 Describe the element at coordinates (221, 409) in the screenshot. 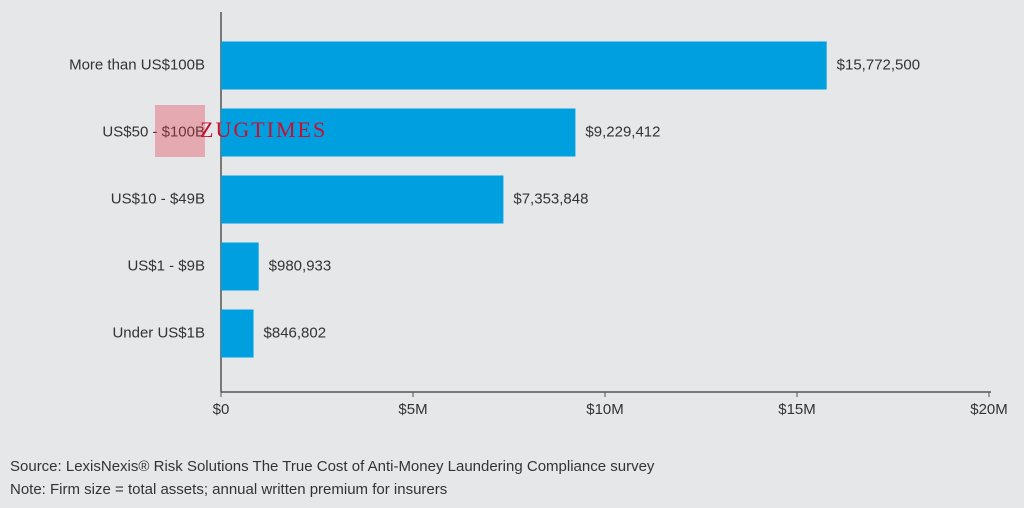

I see `x-tick-label: $0` at that location.